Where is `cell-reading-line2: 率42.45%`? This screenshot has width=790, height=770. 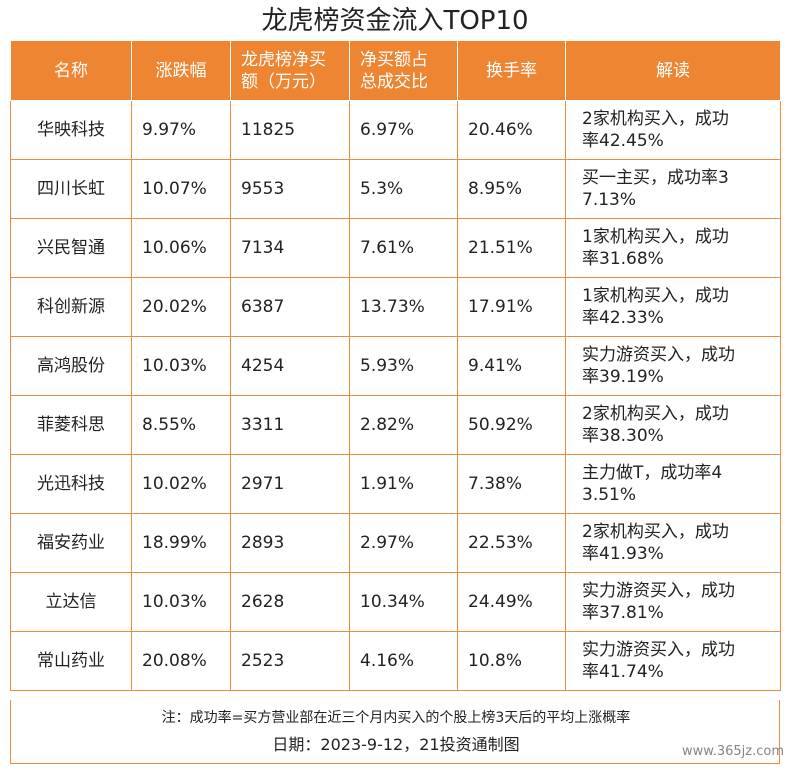 cell-reading-line2: 率42.45% is located at coordinates (623, 141).